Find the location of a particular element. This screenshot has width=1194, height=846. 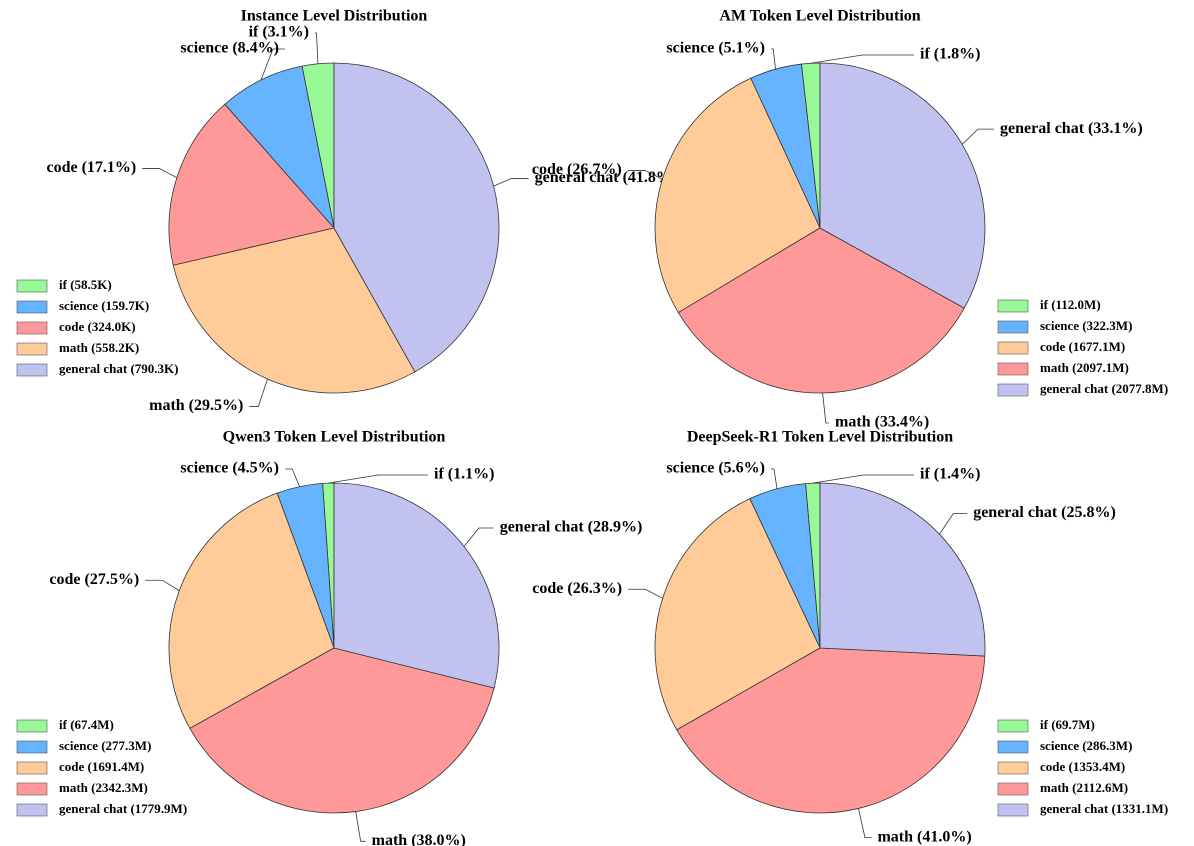

slice-label: general chat (33.1%) is located at coordinates (1071, 128).